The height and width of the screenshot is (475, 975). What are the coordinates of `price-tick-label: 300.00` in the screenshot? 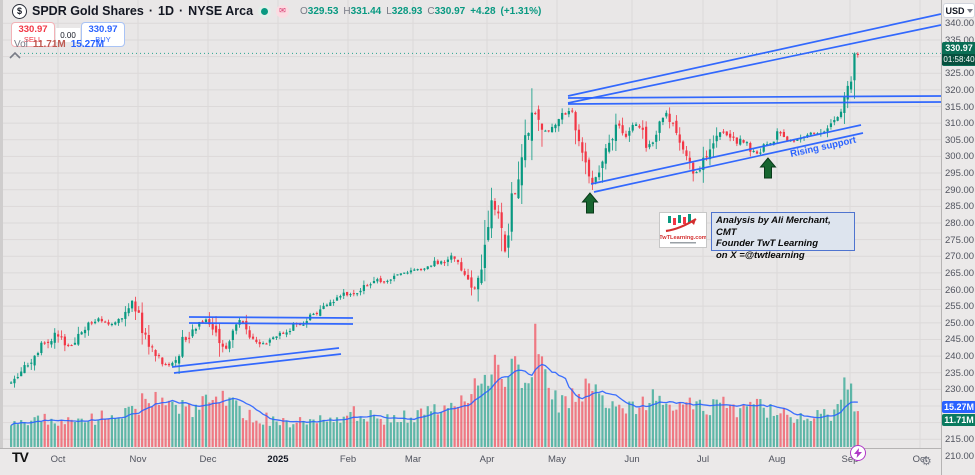 It's located at (960, 157).